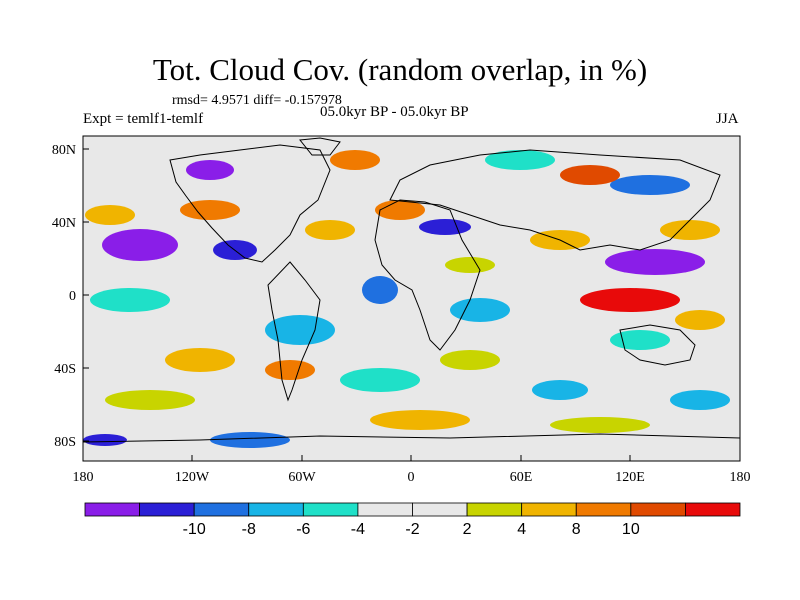  I want to click on season-label: JJA, so click(727, 119).